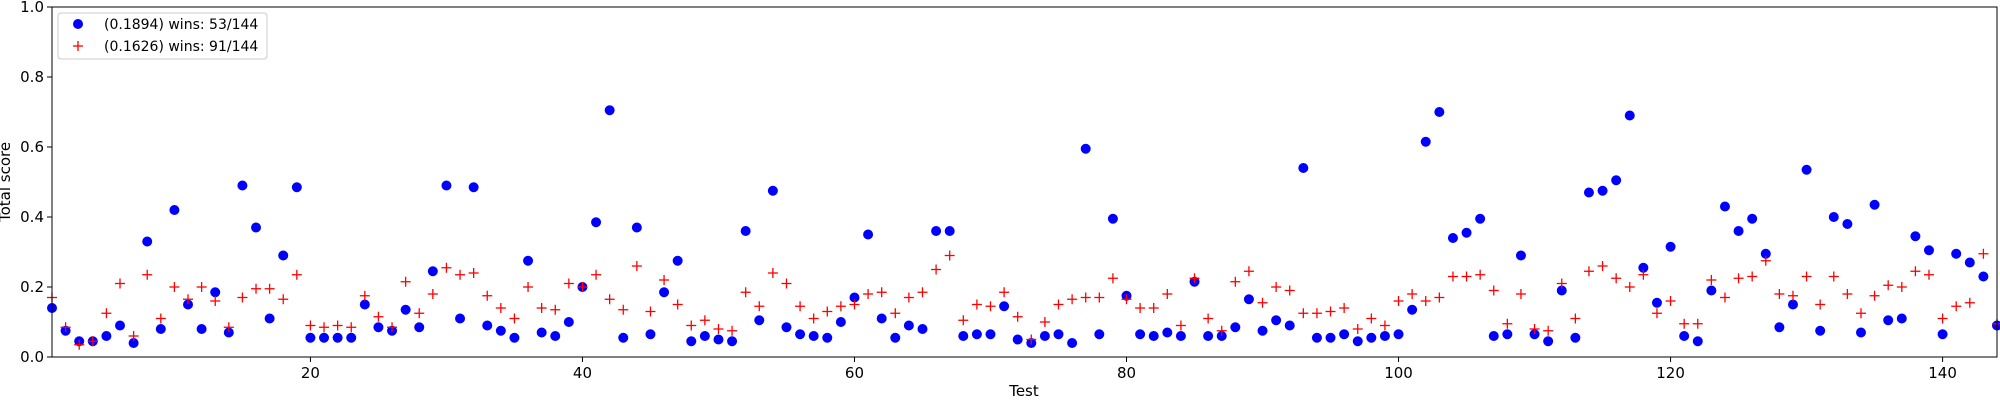  I want to click on y-tick-label: 0.8, so click(32, 77).